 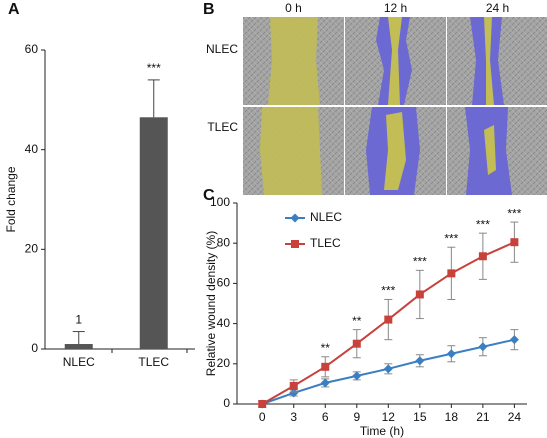 I want to click on panel-label: B, so click(x=209, y=9).